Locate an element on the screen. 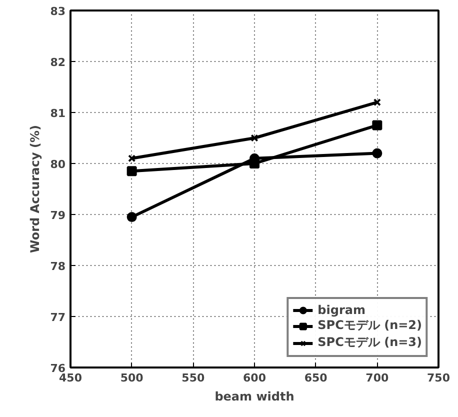 This screenshot has height=417, width=458. x-tick-label: 750 is located at coordinates (438, 378).